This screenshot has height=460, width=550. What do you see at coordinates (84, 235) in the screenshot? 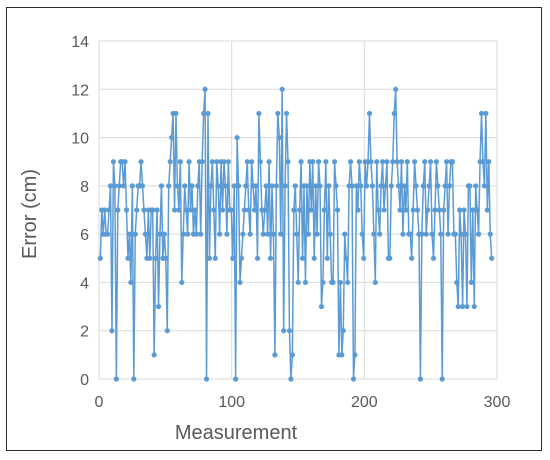
I see `y-tick-label: 6` at bounding box center [84, 235].